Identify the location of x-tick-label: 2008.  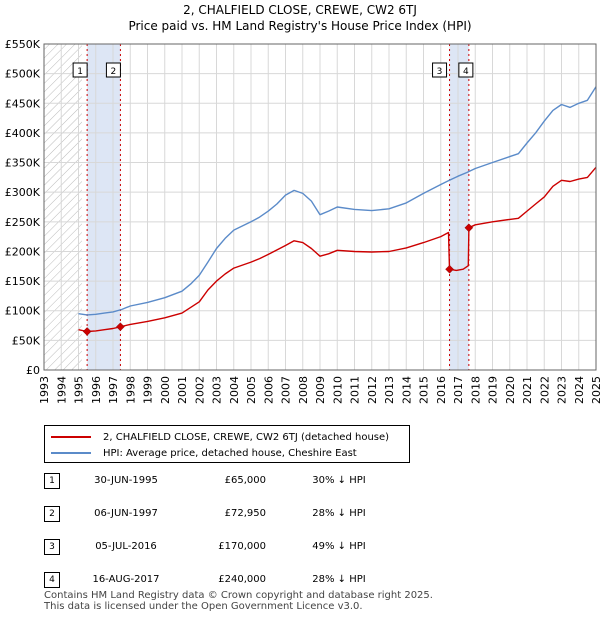
(303, 390).